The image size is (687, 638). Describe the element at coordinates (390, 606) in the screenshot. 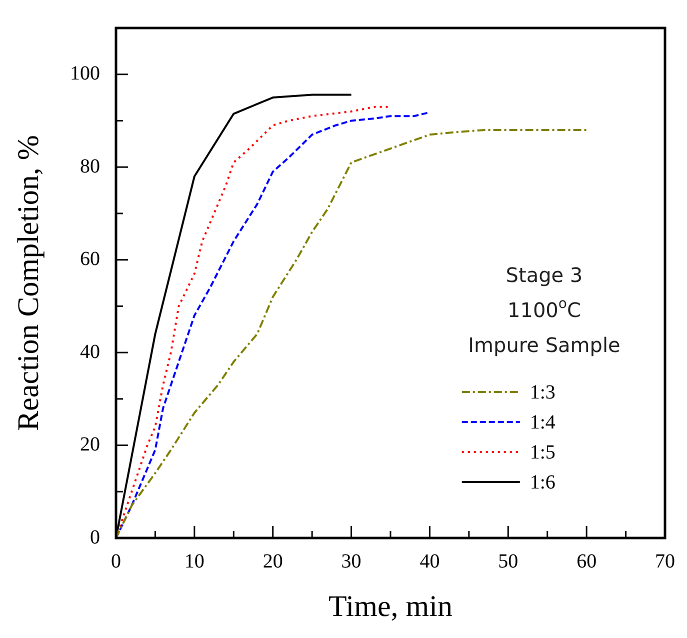

I see `x-axis-title: Time, min` at that location.